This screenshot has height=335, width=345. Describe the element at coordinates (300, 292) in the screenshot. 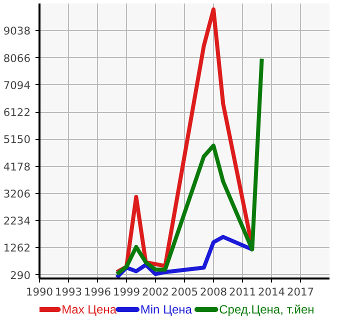

I see `x-tick-label: 2017` at that location.